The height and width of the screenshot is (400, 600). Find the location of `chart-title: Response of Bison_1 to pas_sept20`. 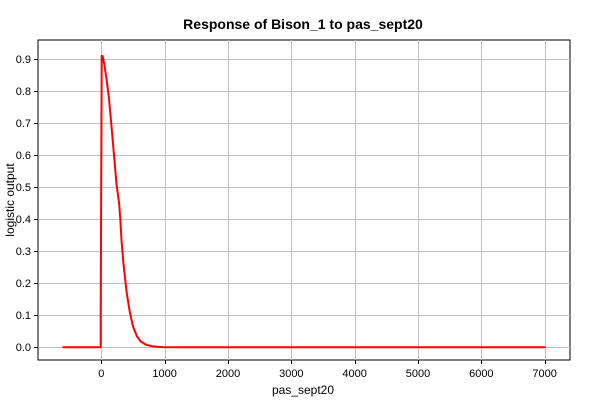

chart-title: Response of Bison_1 to pas_sept20 is located at coordinates (303, 24).